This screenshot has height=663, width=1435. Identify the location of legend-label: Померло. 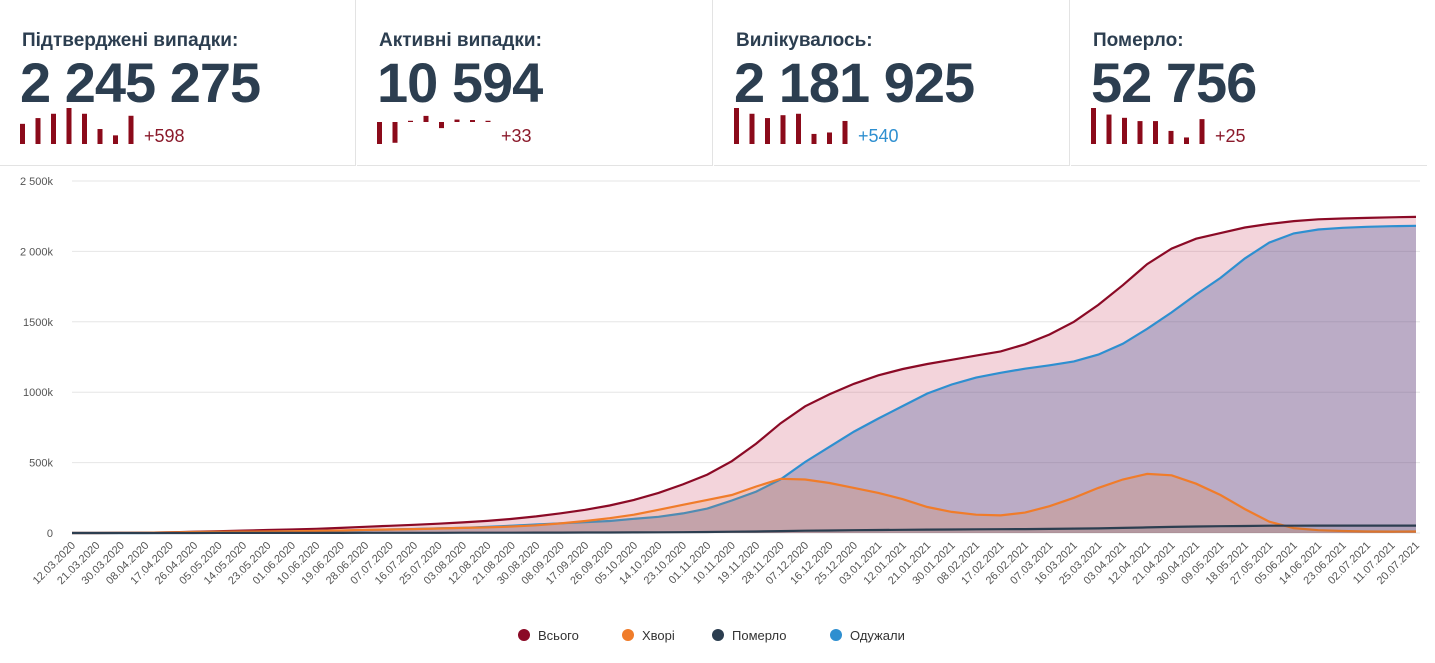
(759, 635).